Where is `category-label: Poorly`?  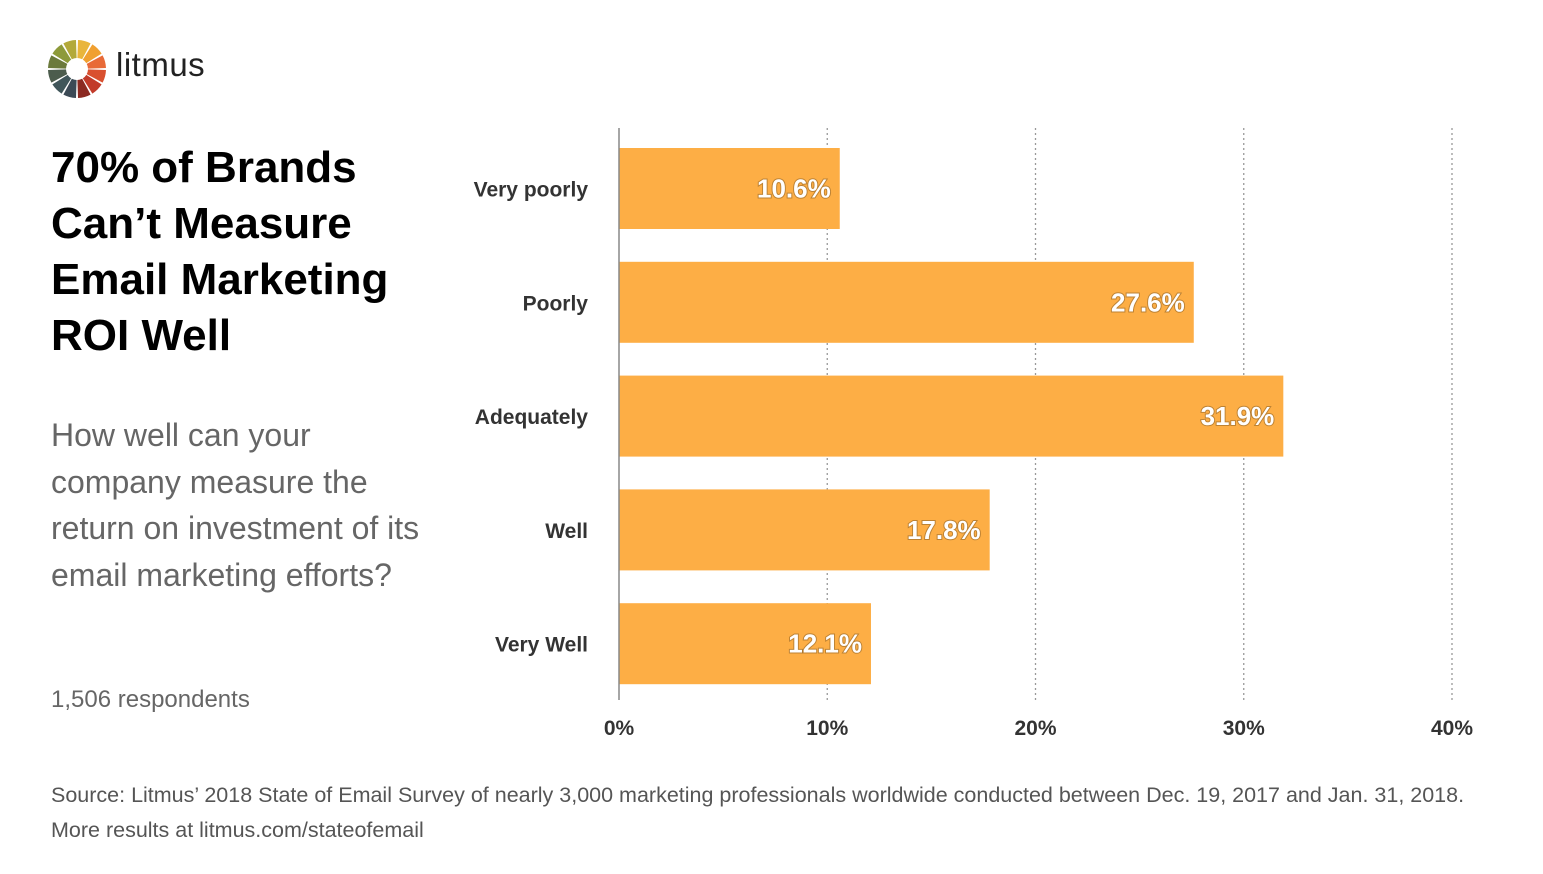
category-label: Poorly is located at coordinates (556, 303).